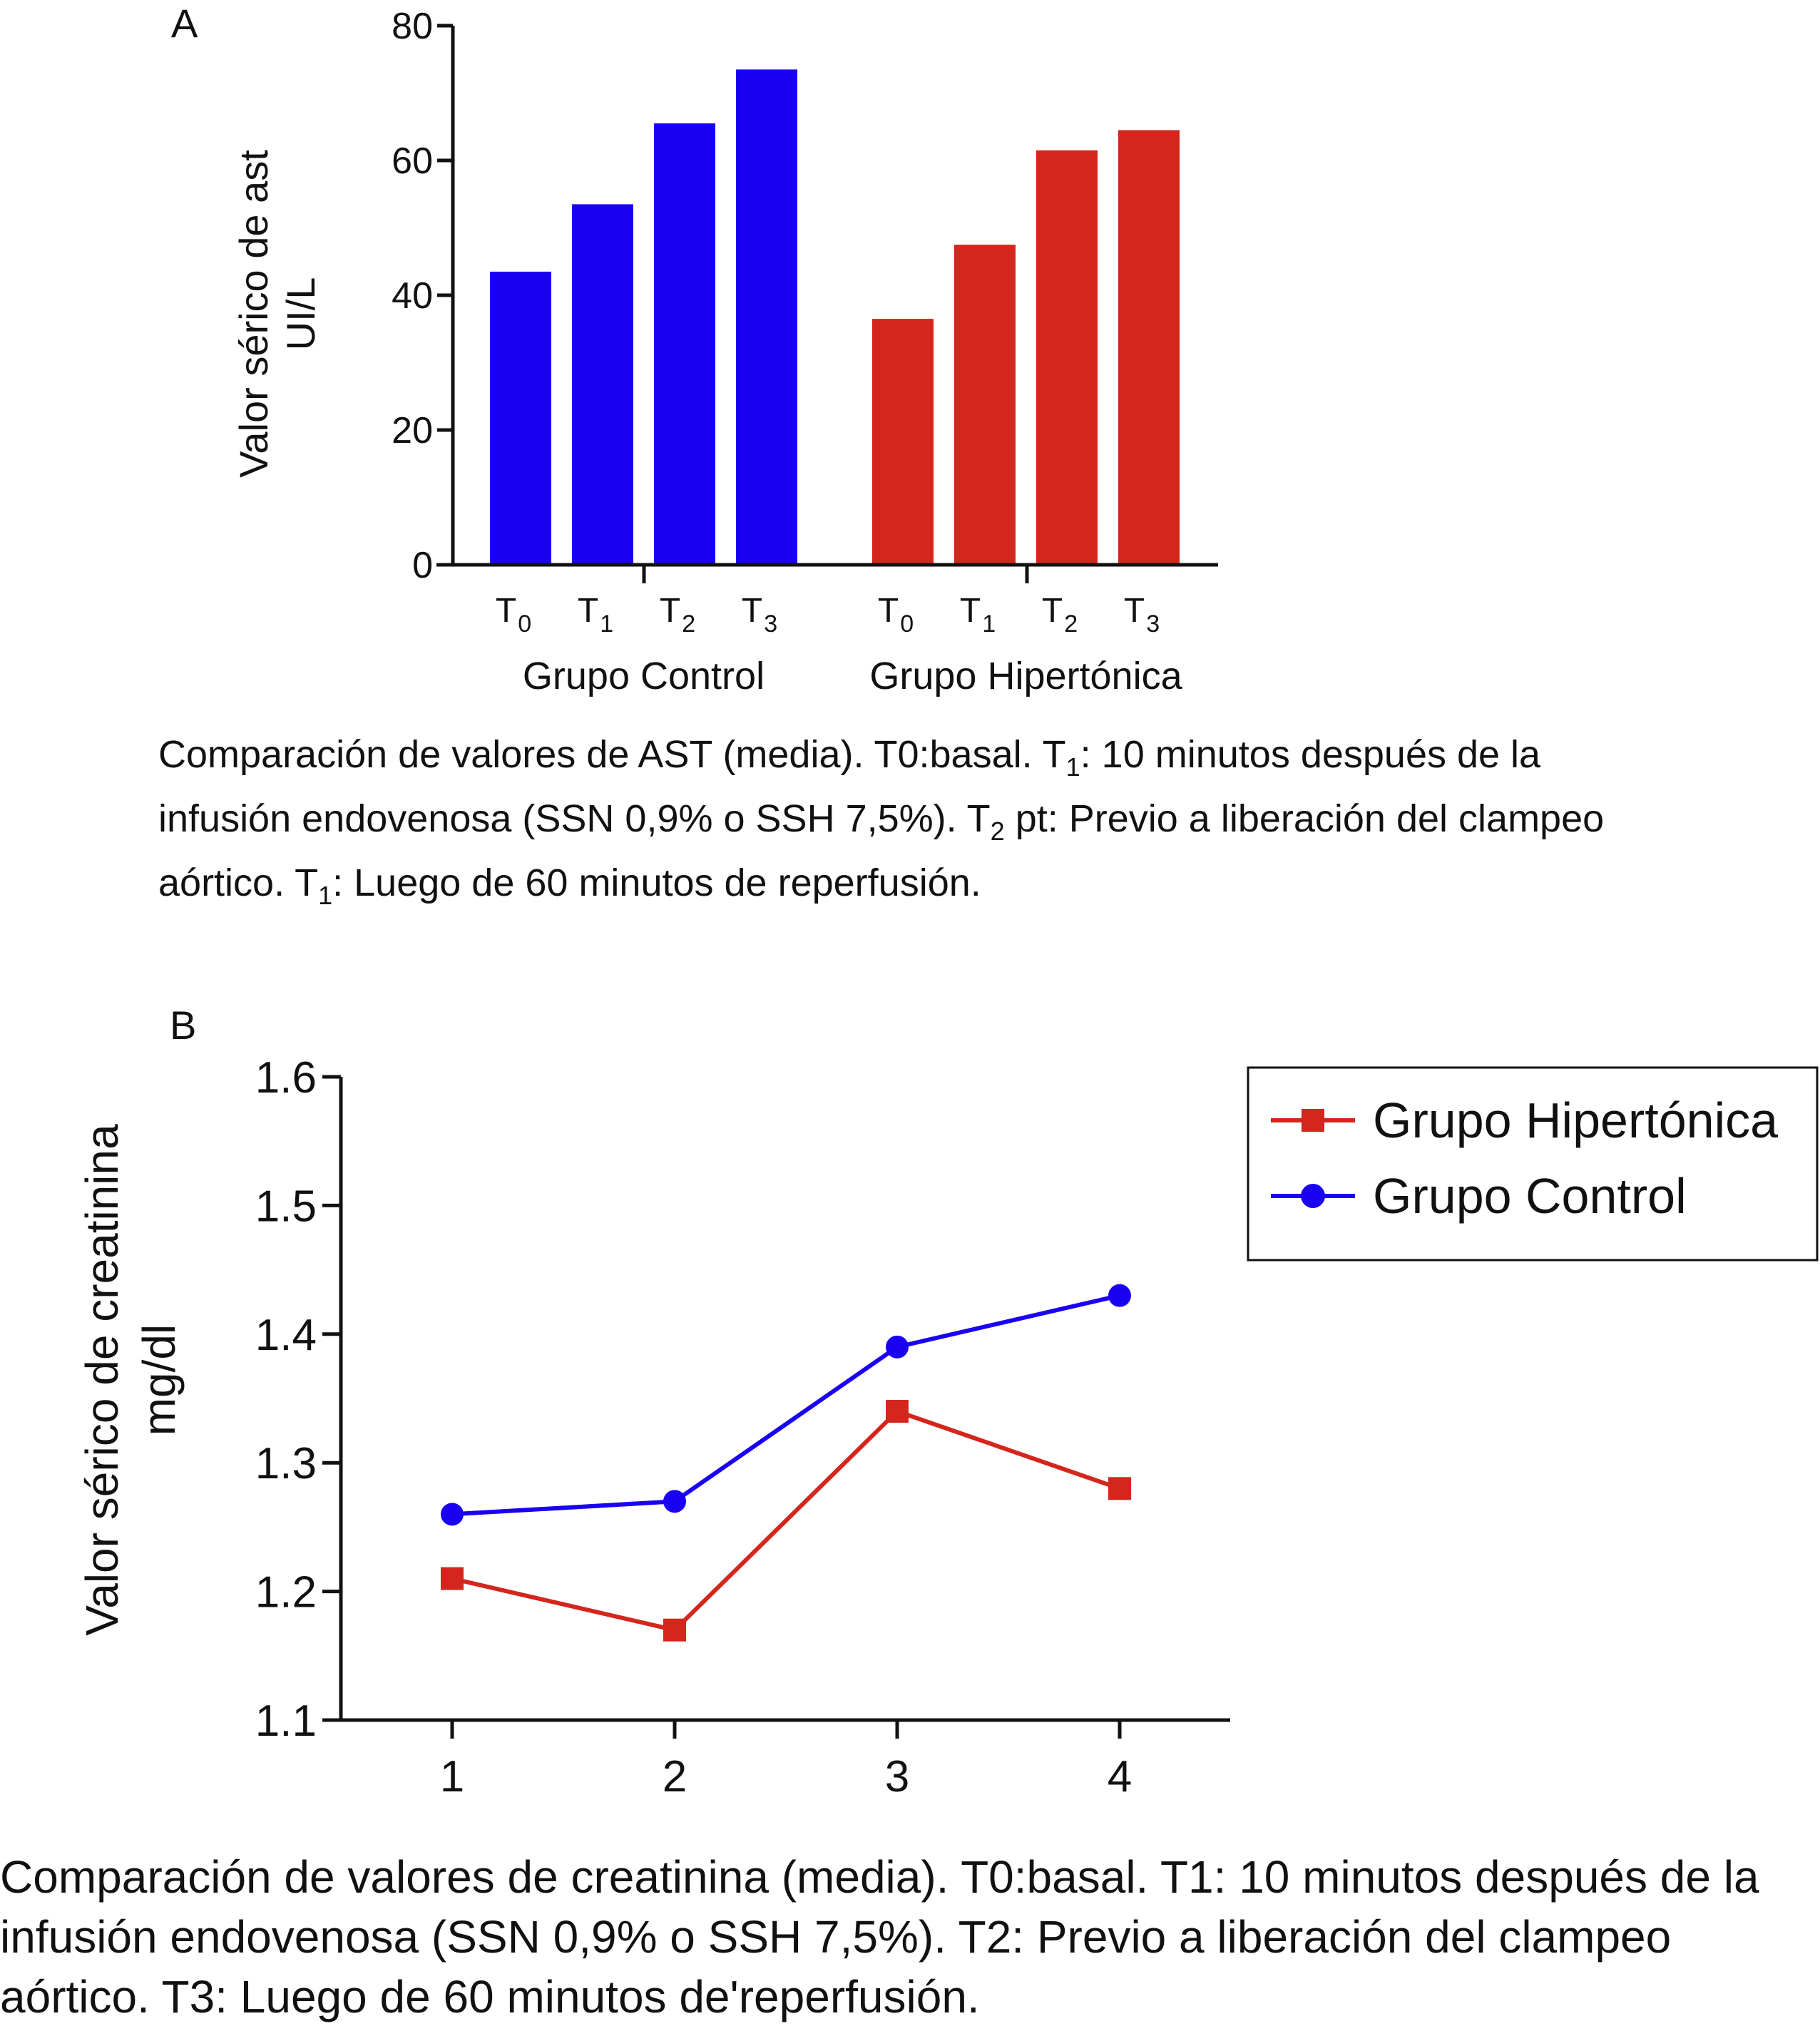  Describe the element at coordinates (286, 1335) in the screenshot. I see `y-tick-label: 1.4` at that location.